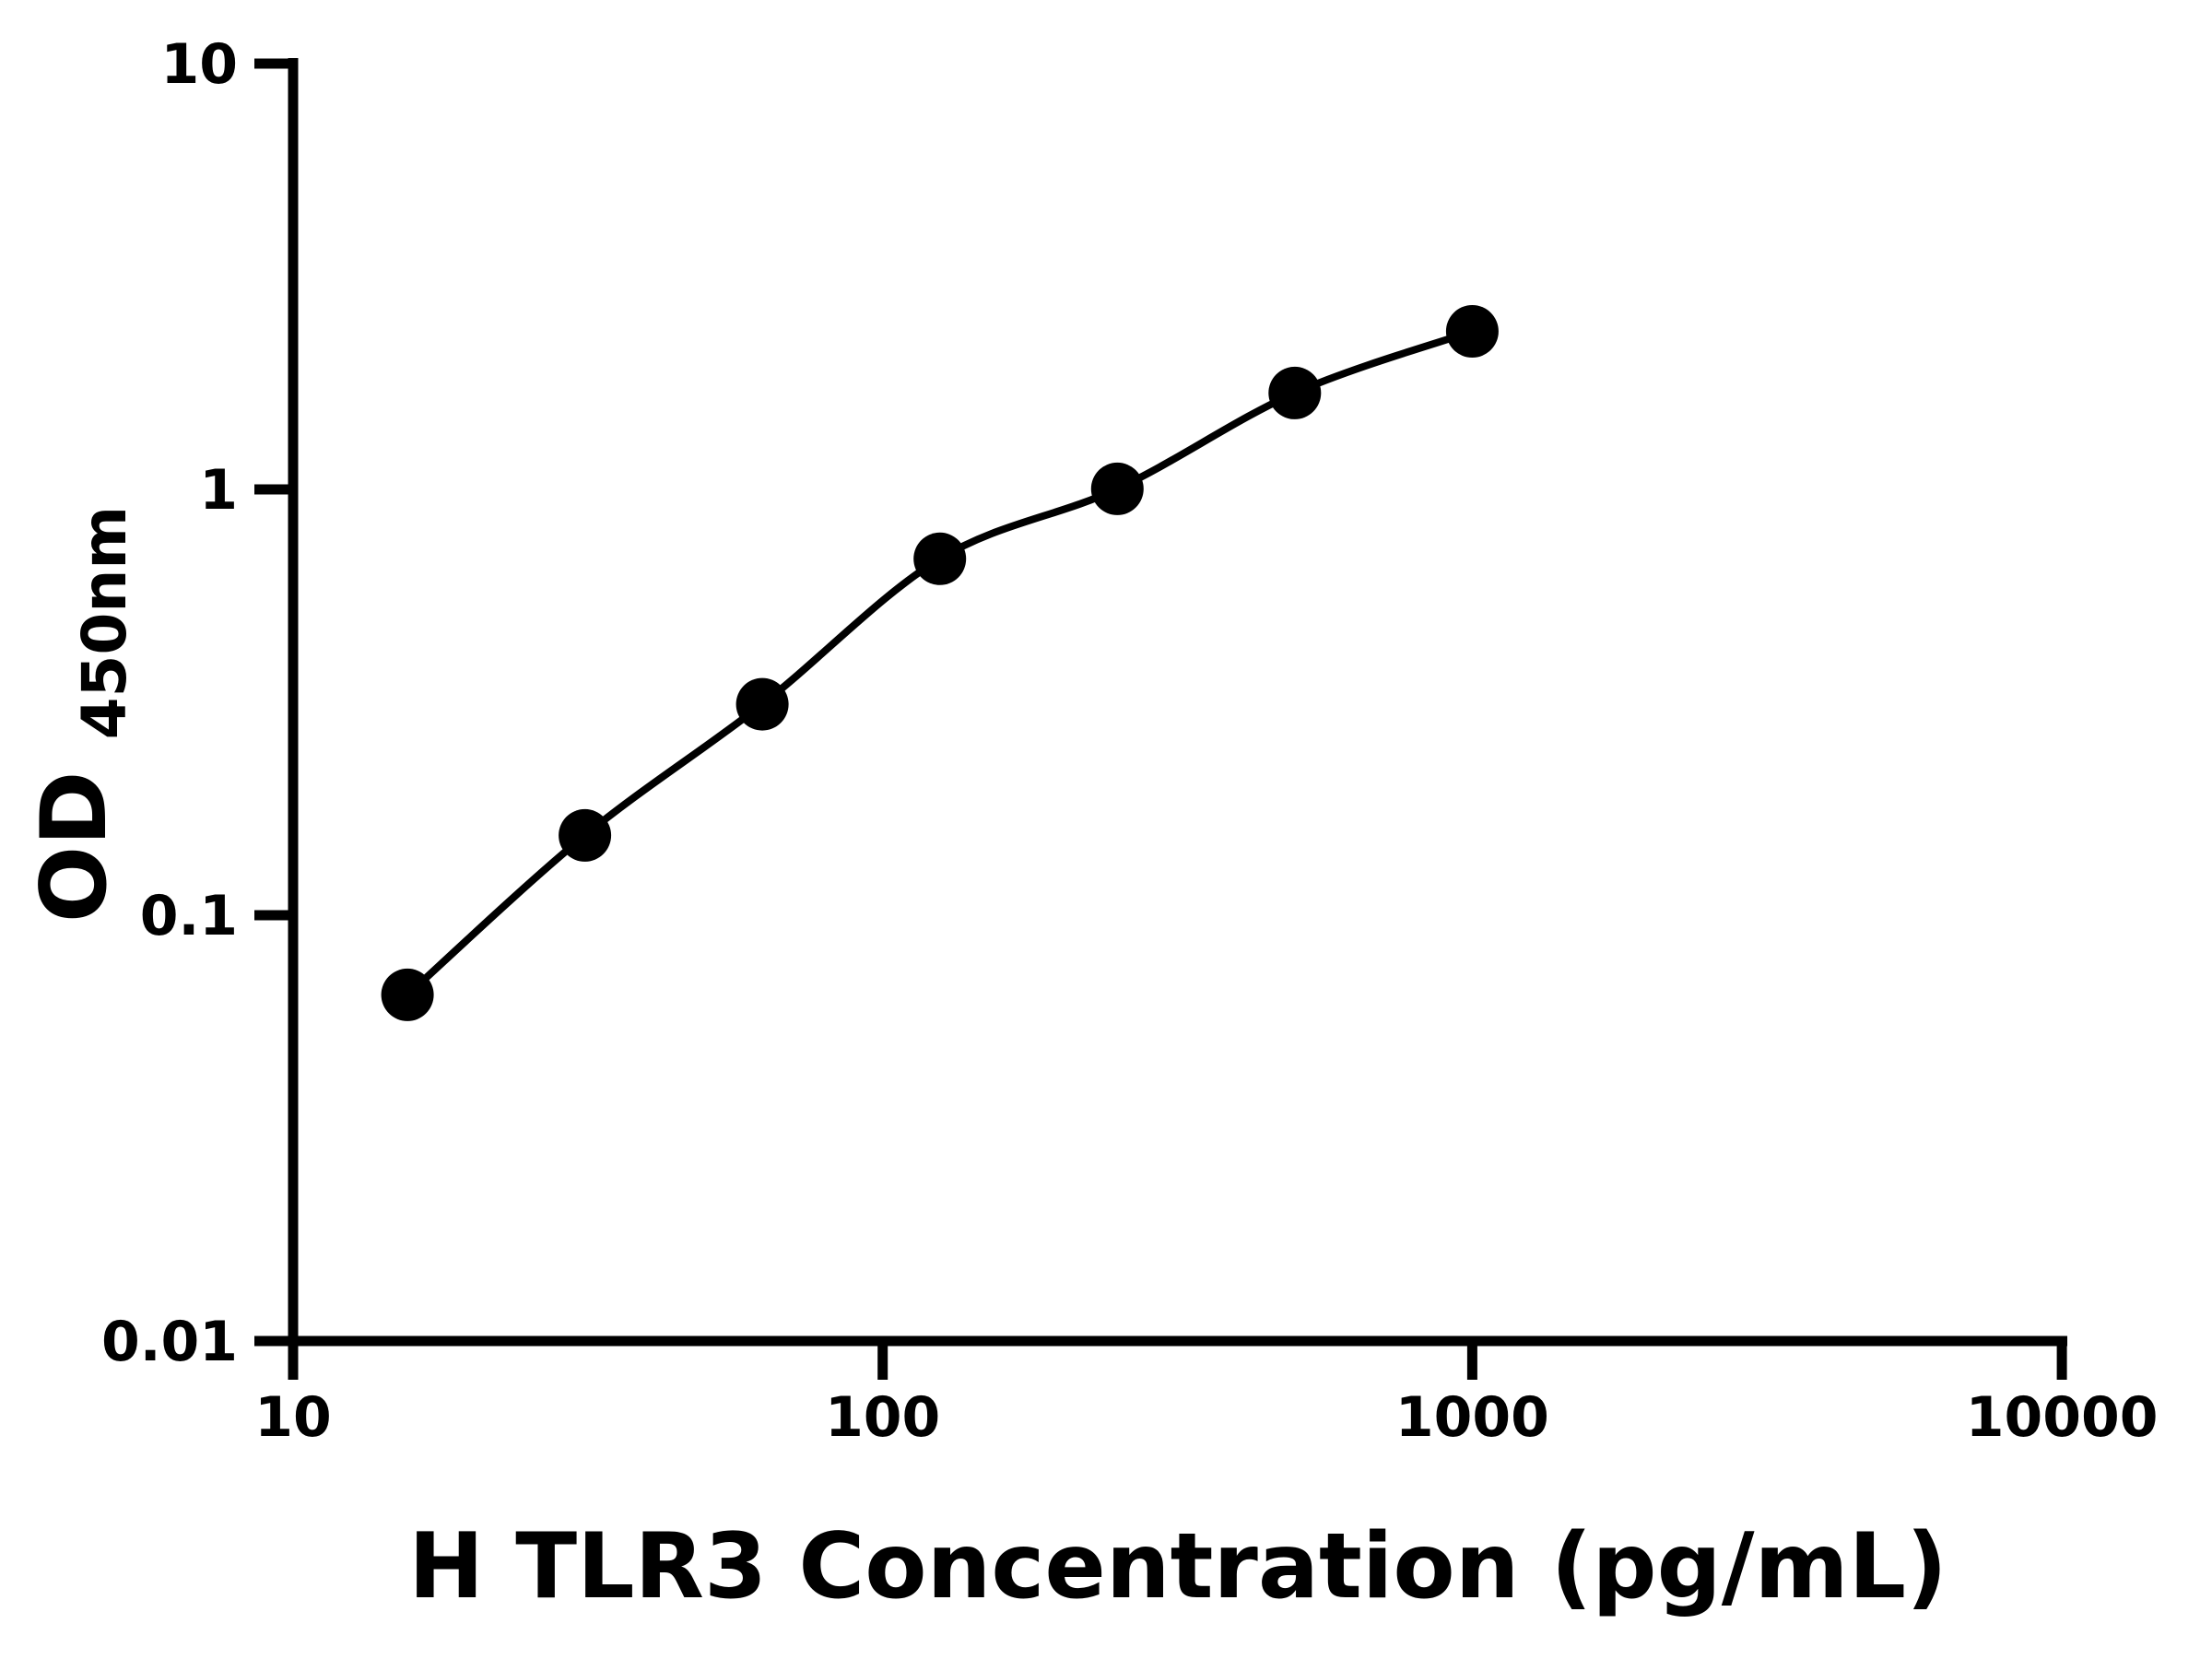  I want to click on y-axis-title-subscript: 450nm, so click(104, 623).